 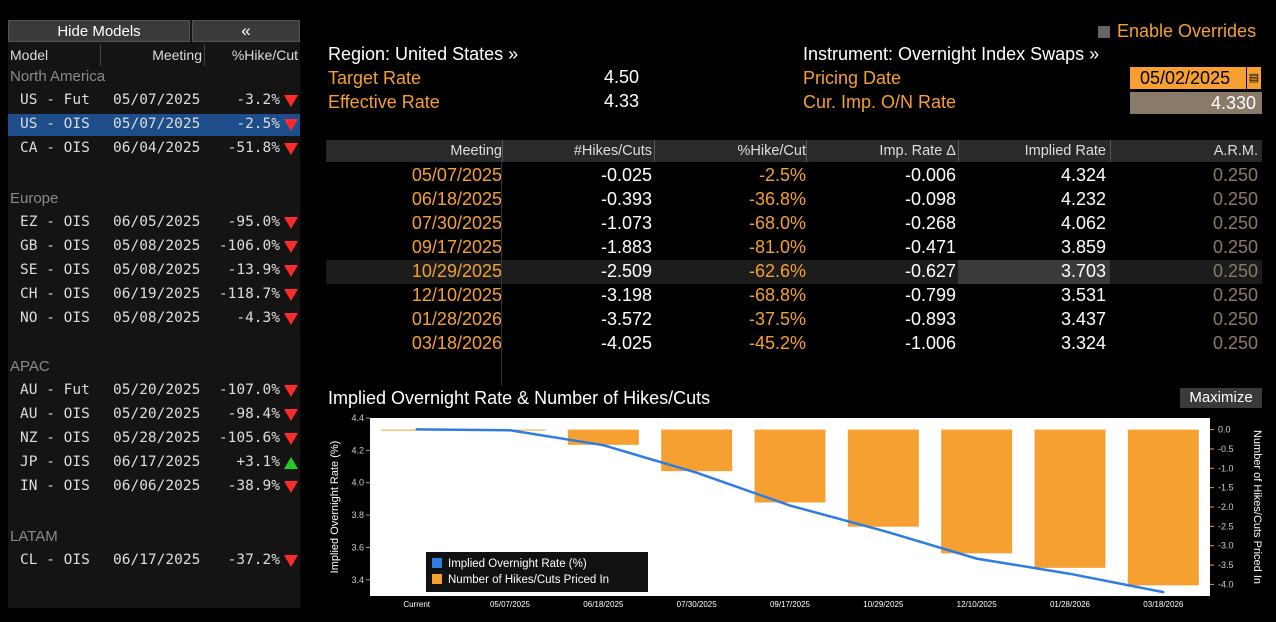 I want to click on instrument-selector: Instrument: Overnight Index Swaps », so click(x=951, y=54).